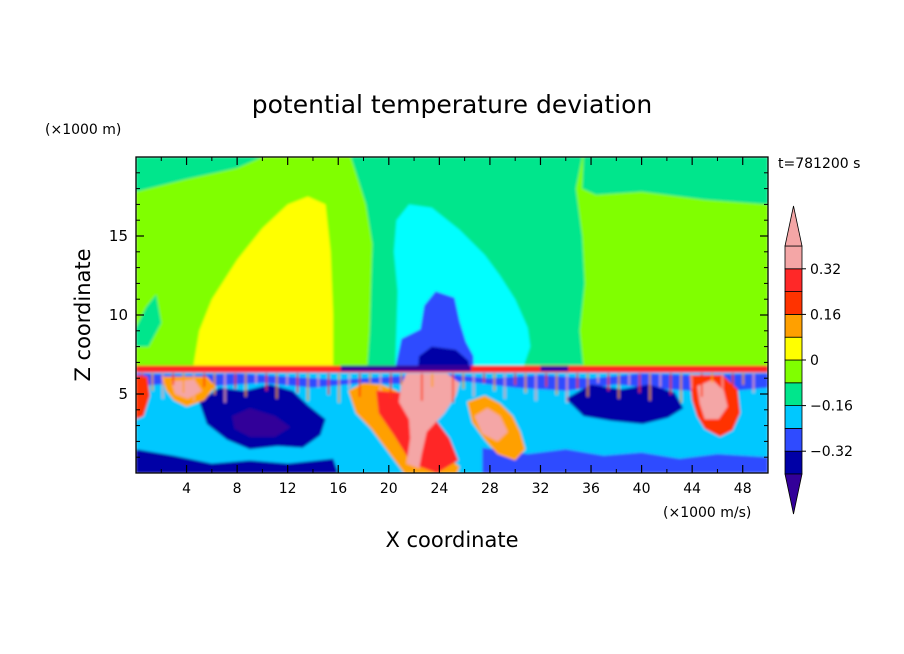 The image size is (904, 654). I want to click on cool-patch-right, so click(557, 360).